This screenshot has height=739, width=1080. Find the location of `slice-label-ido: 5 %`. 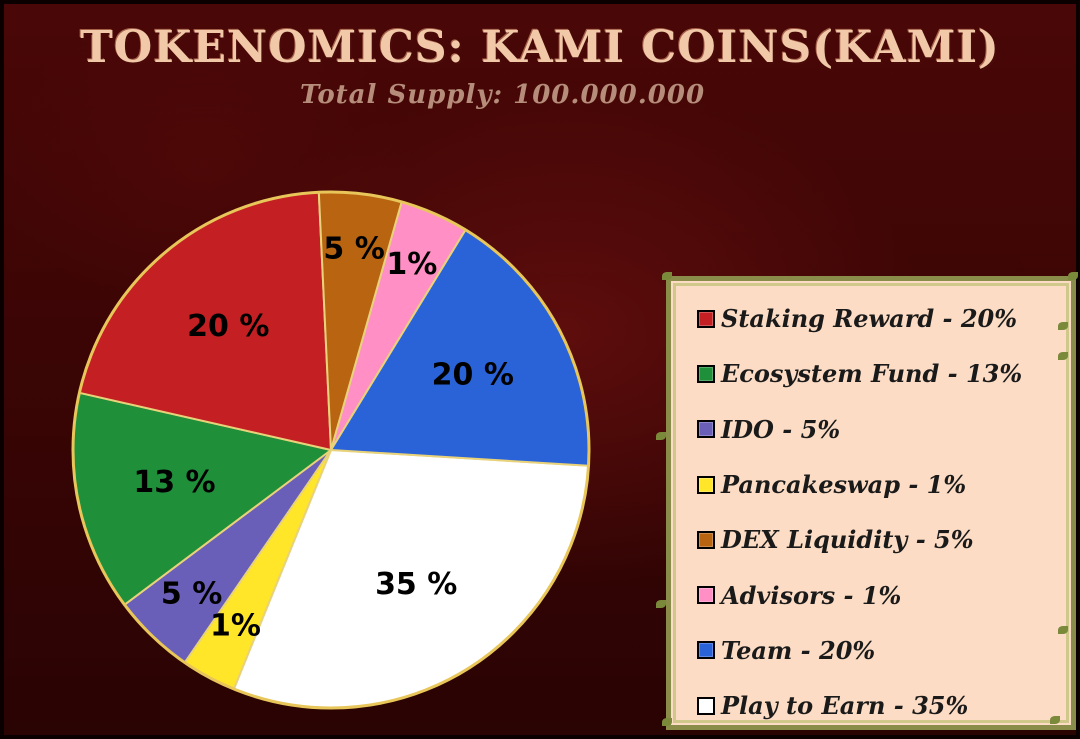

slice-label-ido: 5 % is located at coordinates (191, 594).